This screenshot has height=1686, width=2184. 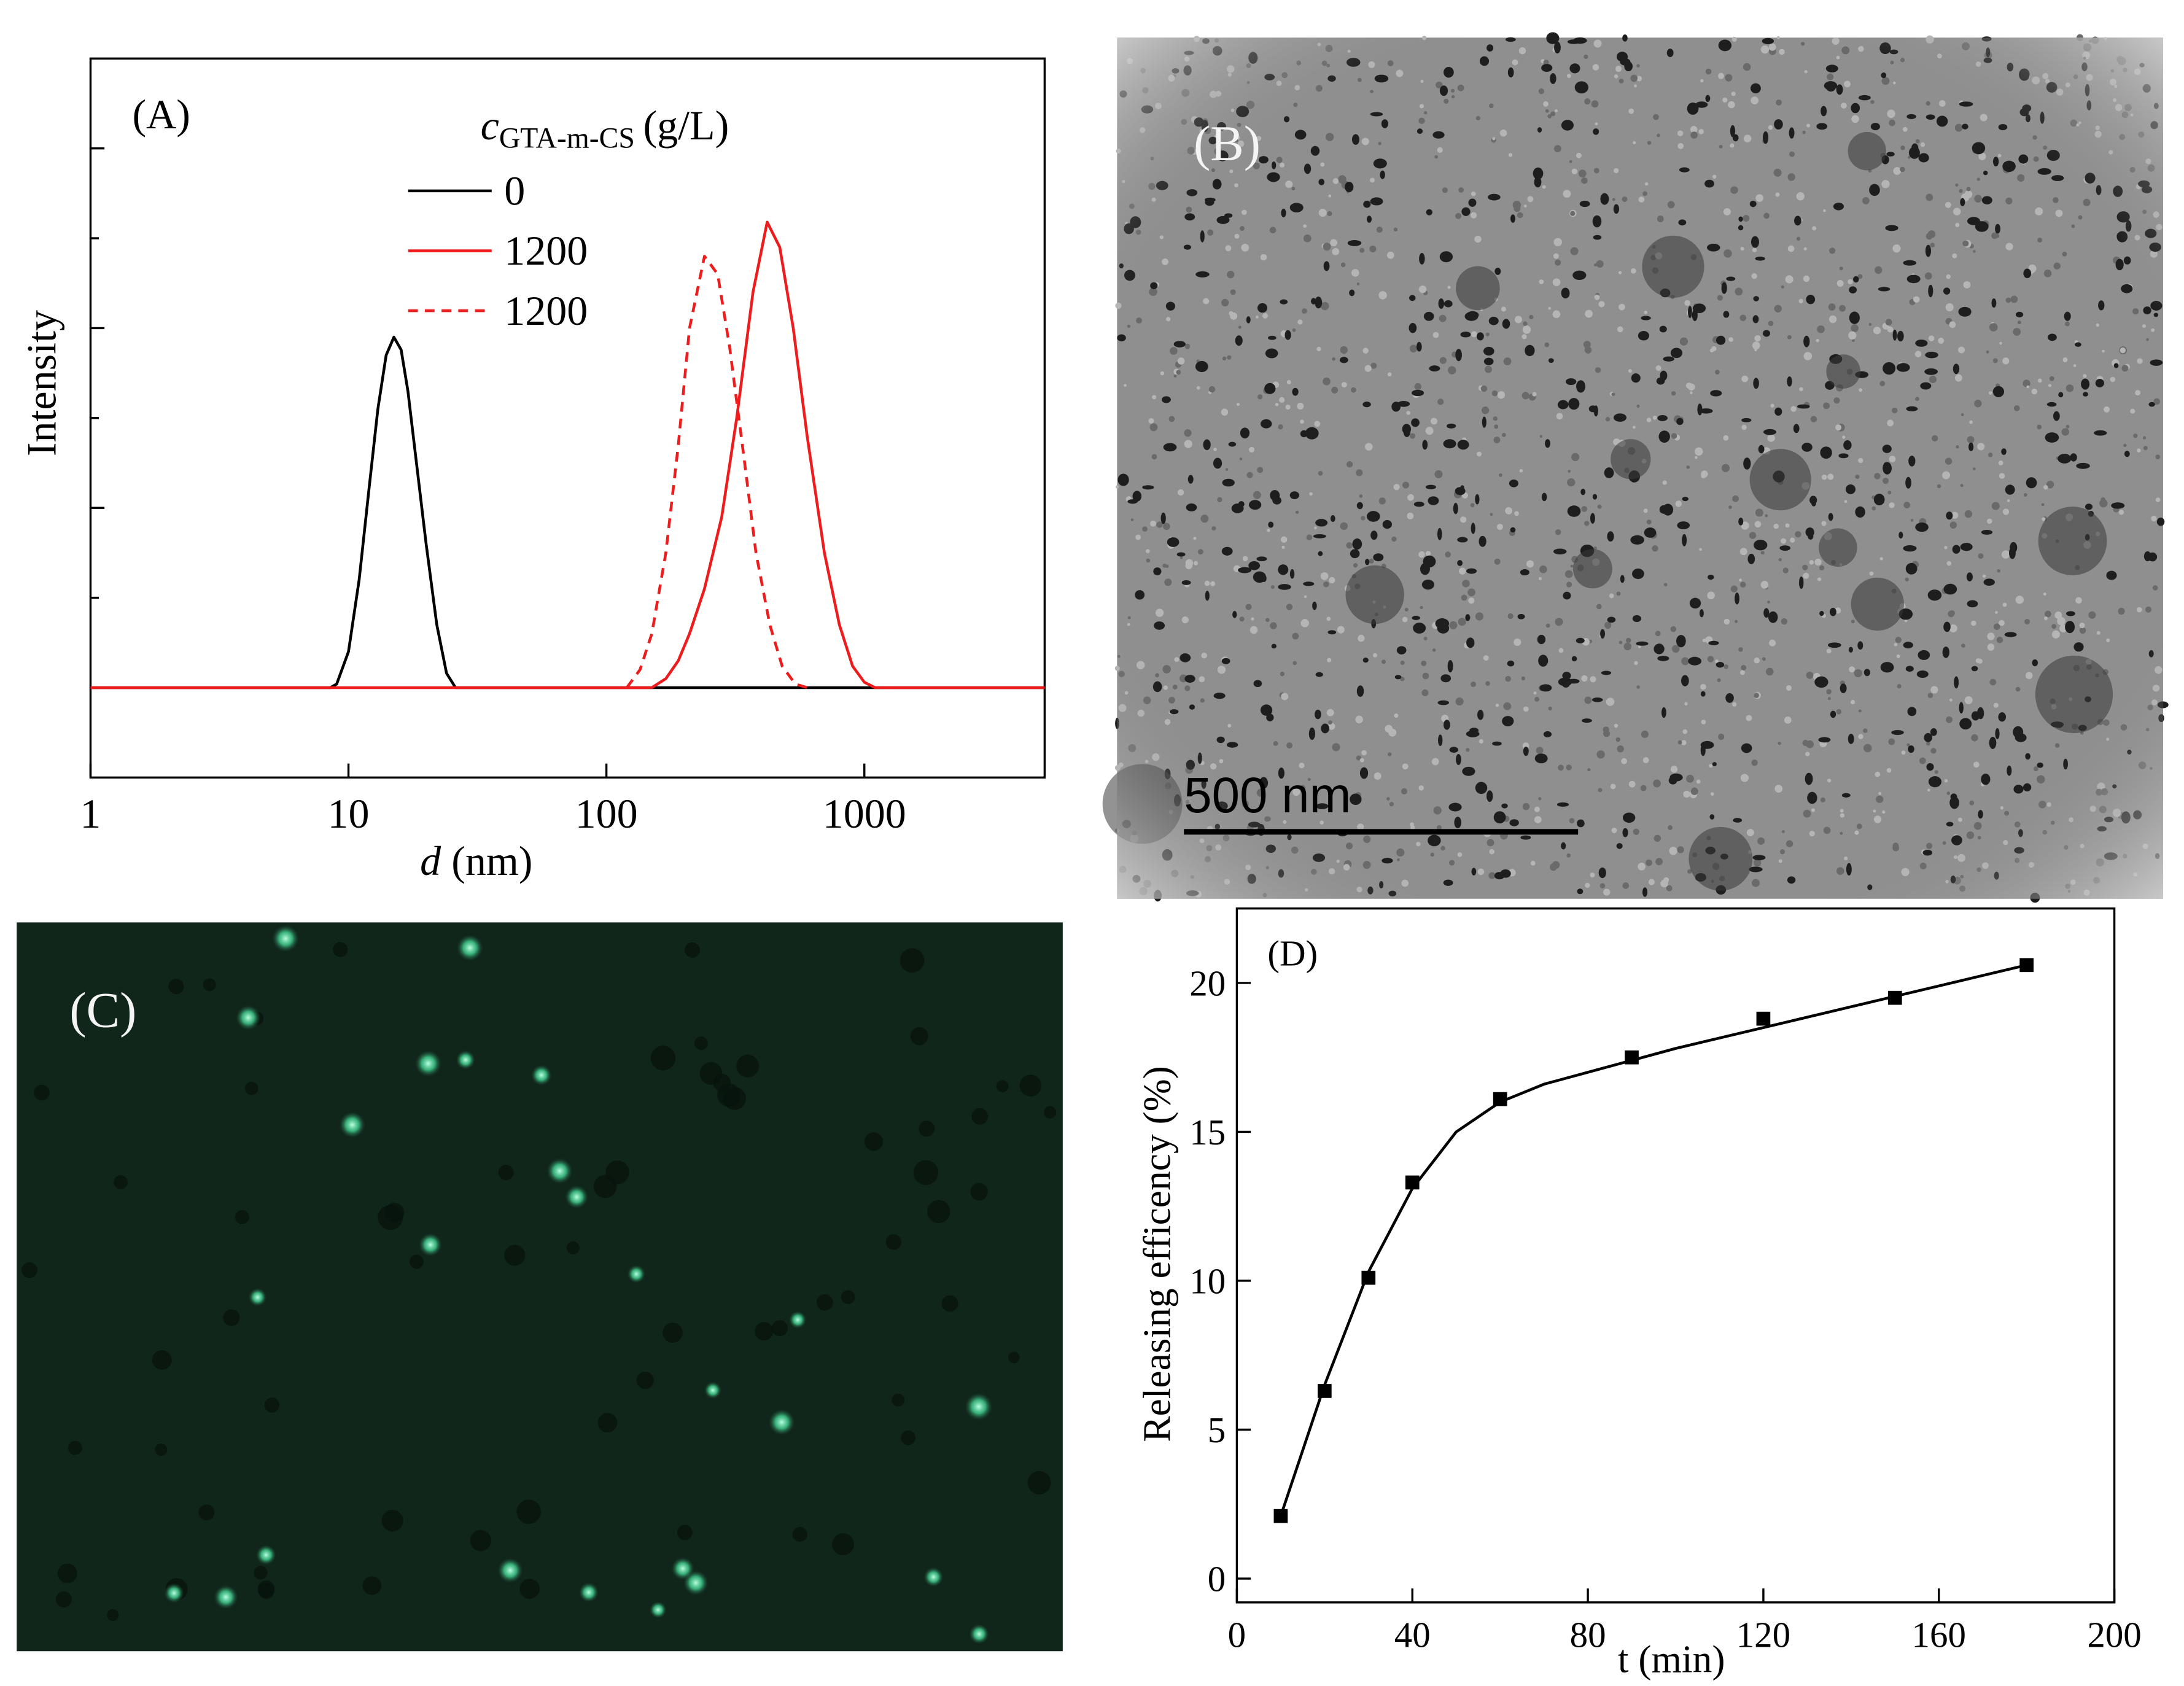 I want to click on panel-label: (D), so click(x=1292, y=953).